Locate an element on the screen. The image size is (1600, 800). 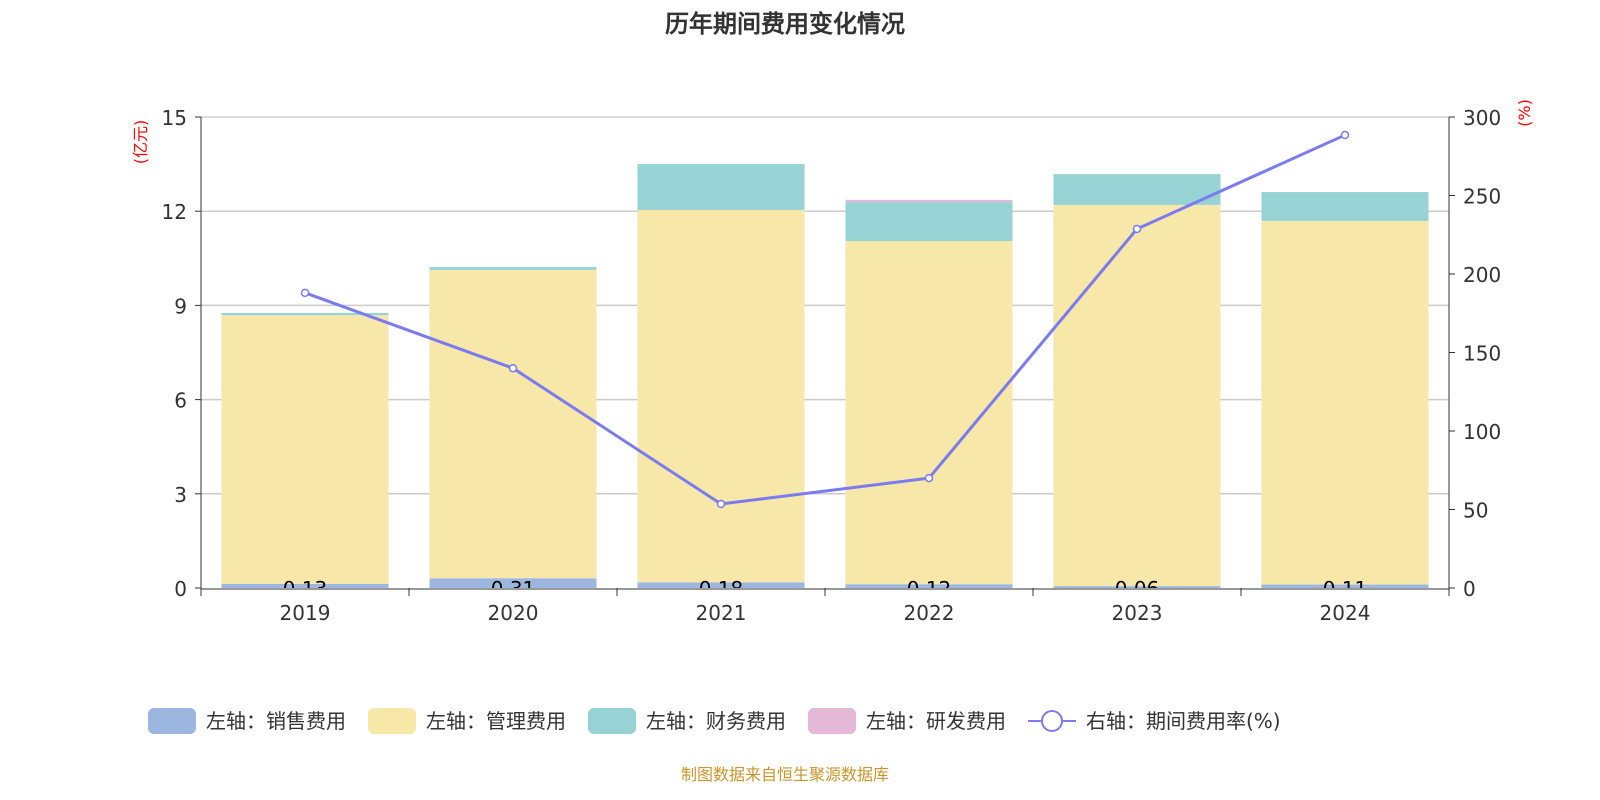
x-tick-label: 2024 is located at coordinates (1345, 613).